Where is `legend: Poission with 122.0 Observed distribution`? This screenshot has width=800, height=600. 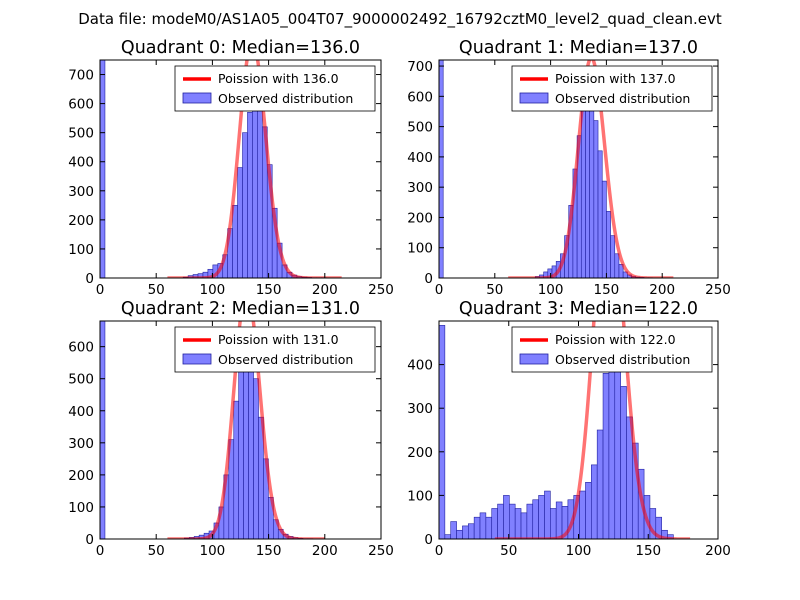 legend: Poission with 122.0 Observed distribution is located at coordinates (612, 349).